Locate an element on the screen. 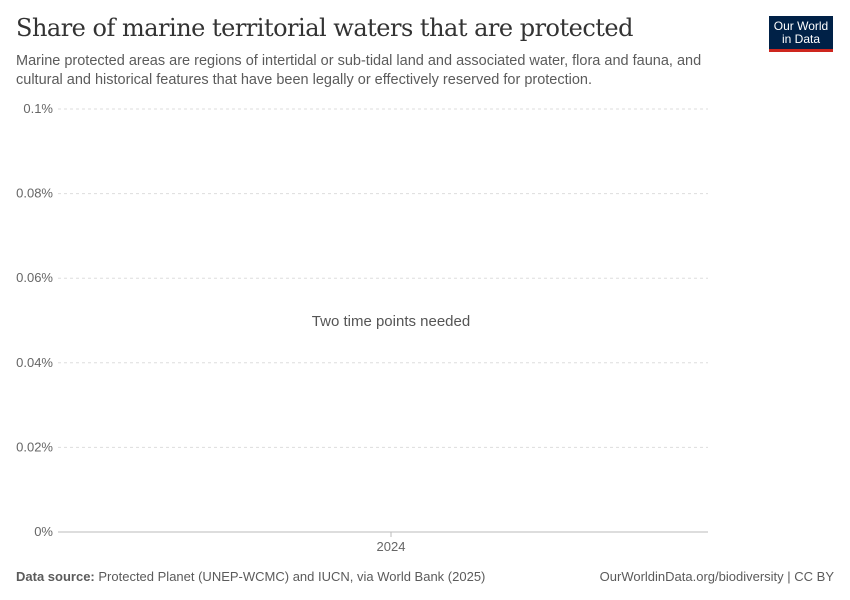  y-tick-label: 0% is located at coordinates (43, 531).